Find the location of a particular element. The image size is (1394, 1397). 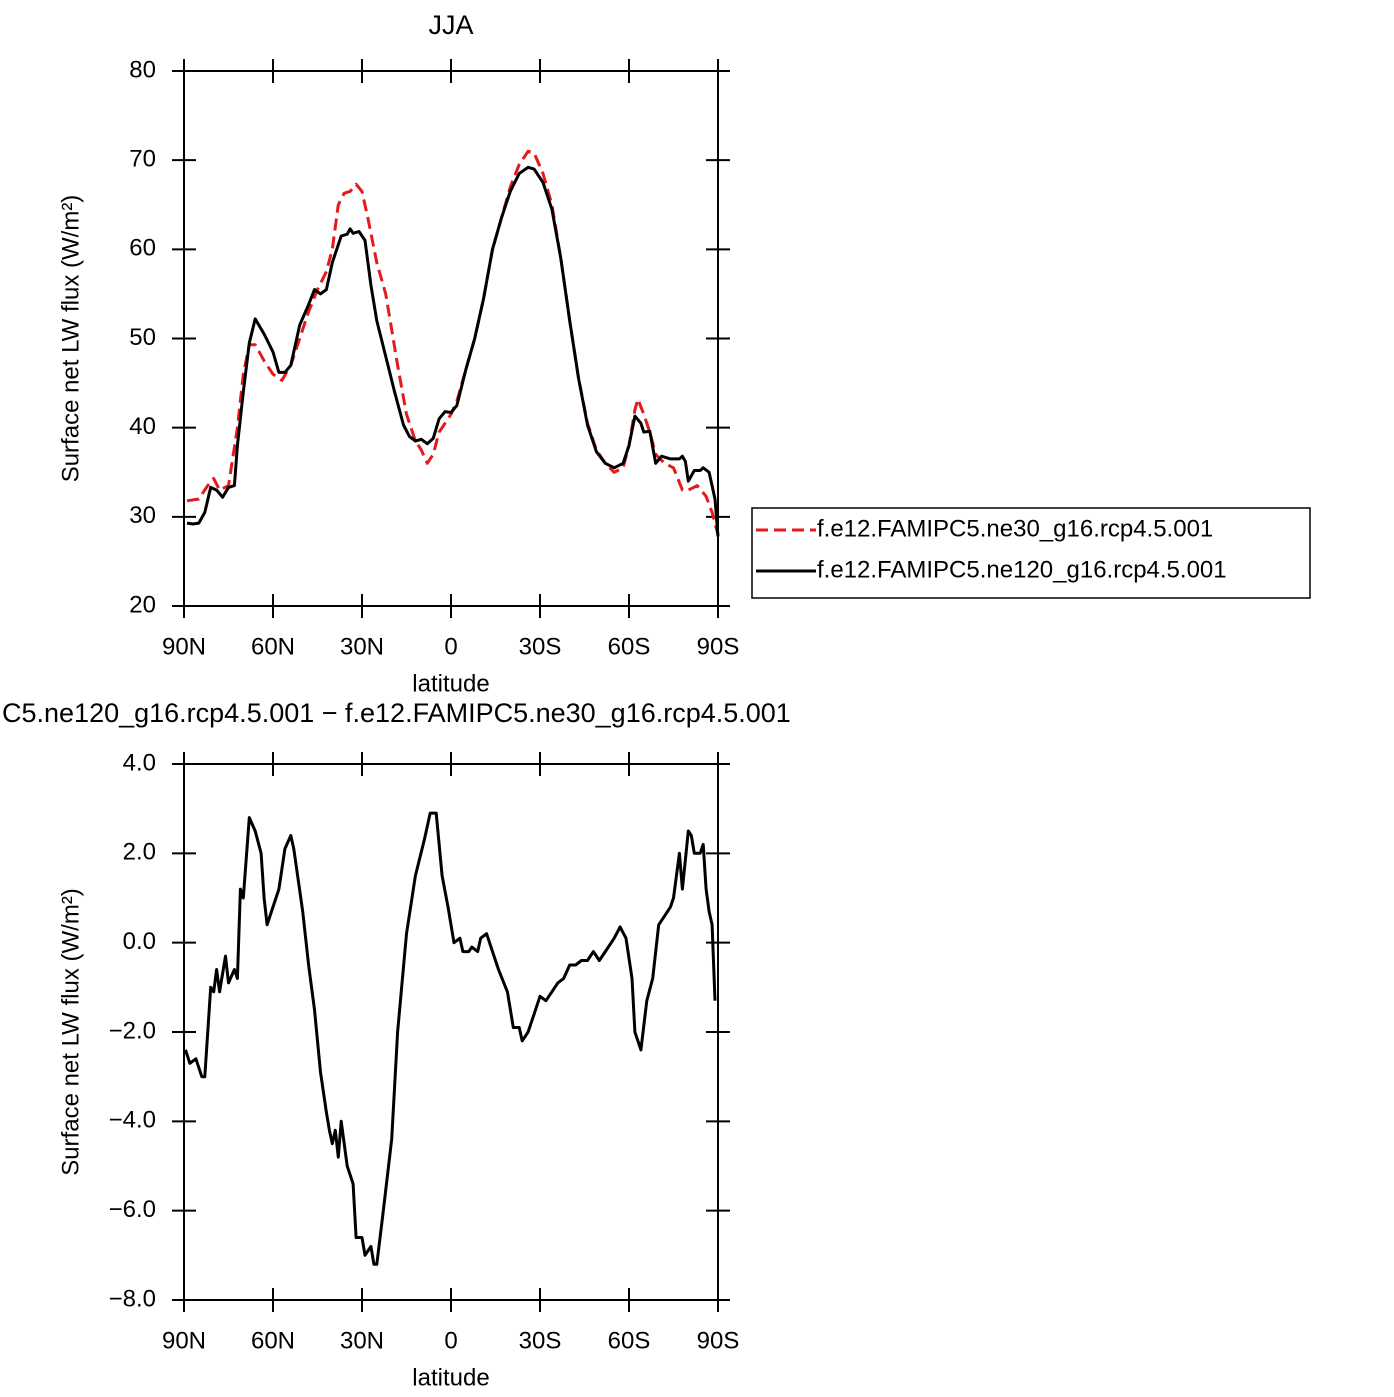

y-tick-label: −6.0 is located at coordinates (132, 1209).